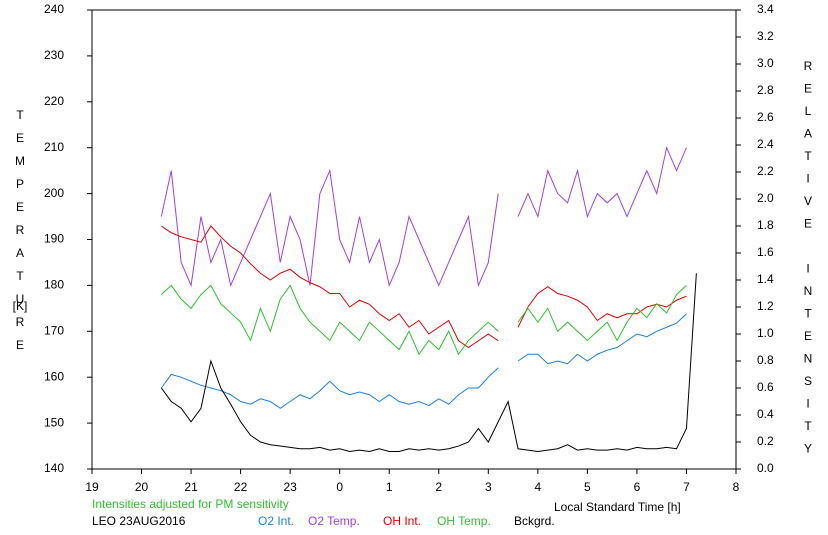 Image resolution: width=828 pixels, height=535 pixels. What do you see at coordinates (54, 376) in the screenshot?
I see `y-tick-label: 160` at bounding box center [54, 376].